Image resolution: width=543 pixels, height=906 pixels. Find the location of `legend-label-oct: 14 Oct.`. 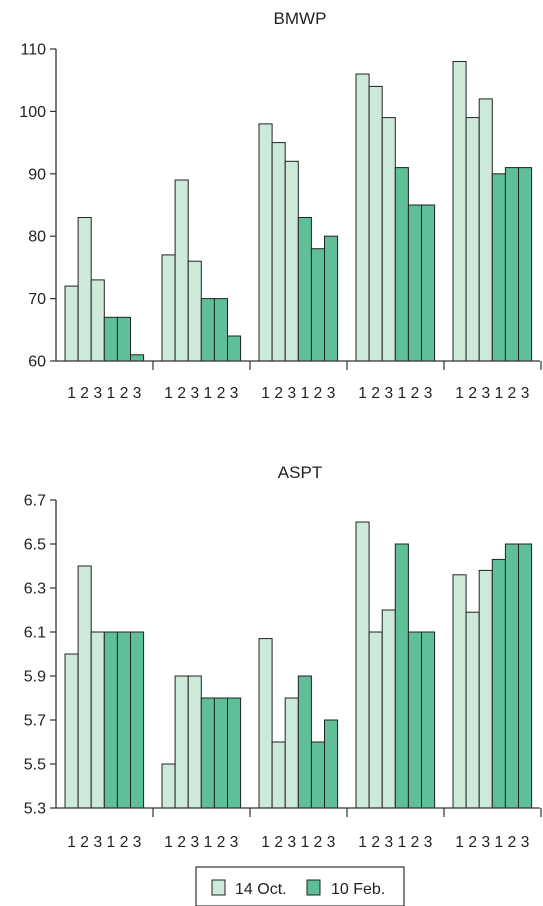

legend-label-oct: 14 Oct. is located at coordinates (261, 889).